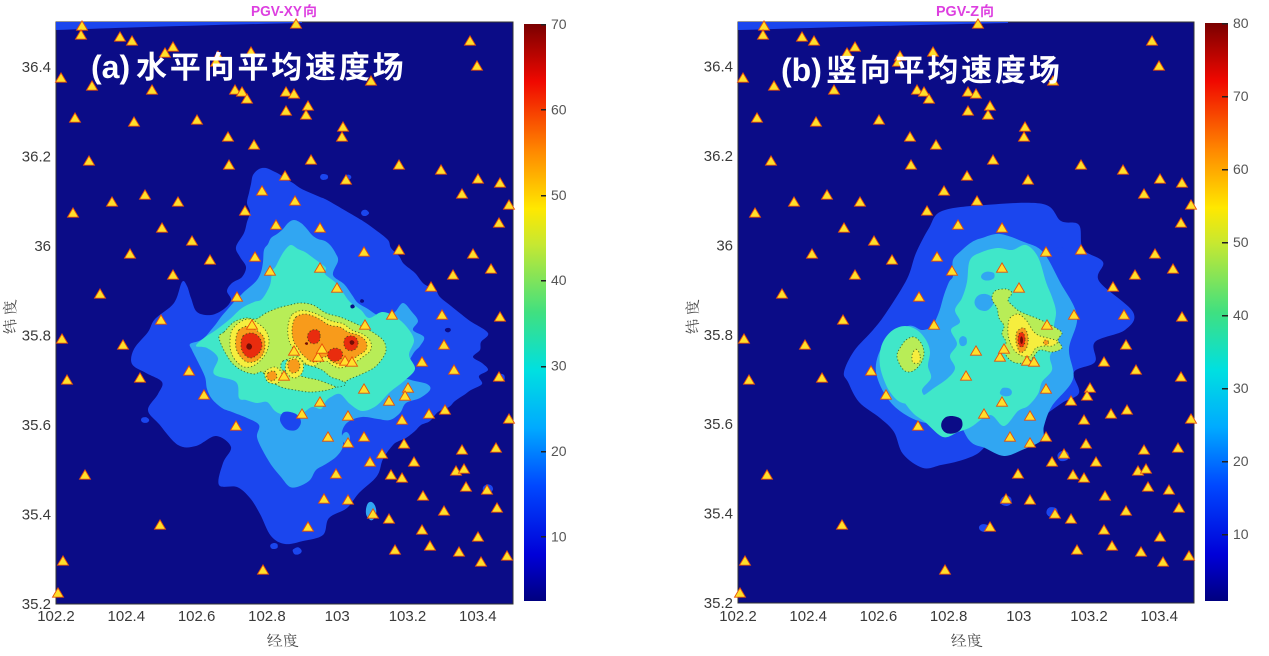 This screenshot has width=1269, height=656. Describe the element at coordinates (1241, 23) in the screenshot. I see `svg-text: 80` at that location.